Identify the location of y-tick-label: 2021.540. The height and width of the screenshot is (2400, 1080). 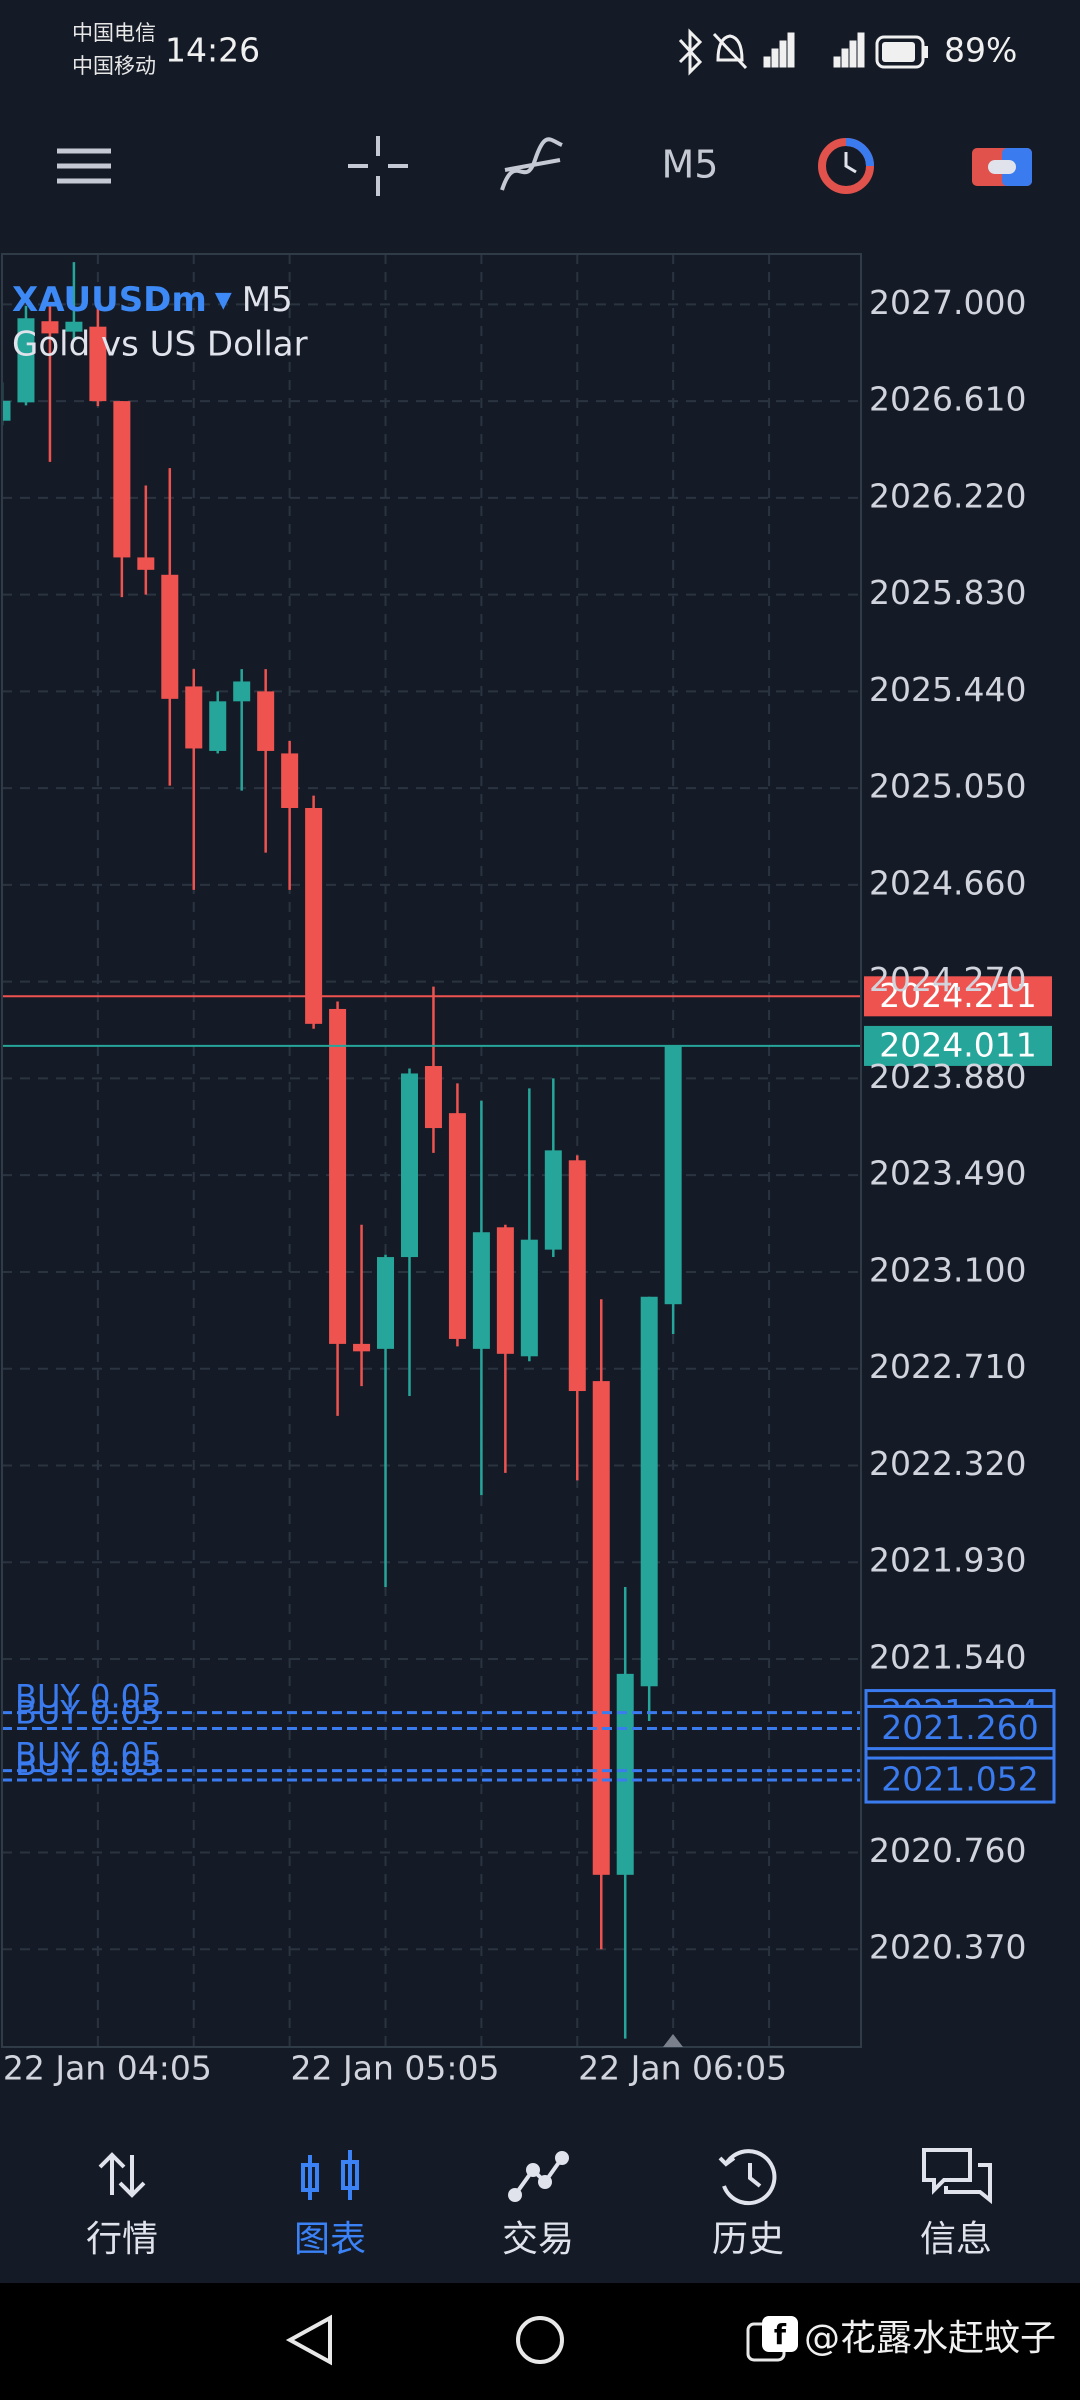
(947, 1656).